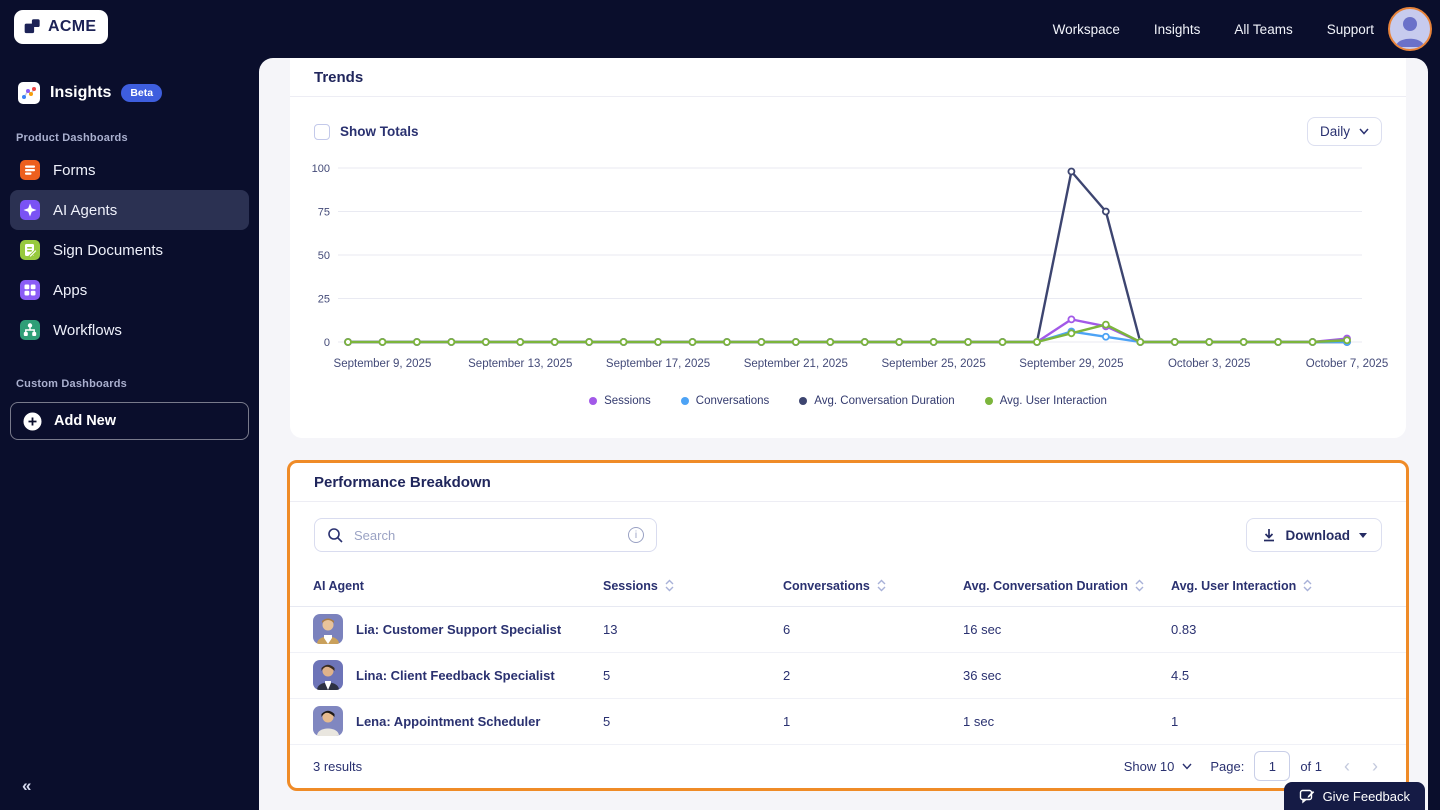 This screenshot has width=1440, height=810. What do you see at coordinates (71, 384) in the screenshot?
I see `section-custom-dashboards: Custom Dashboards` at bounding box center [71, 384].